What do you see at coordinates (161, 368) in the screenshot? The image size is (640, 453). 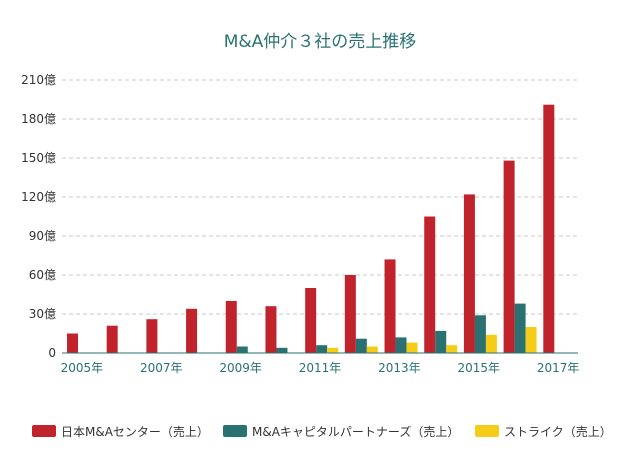 I see `x-tick-label: 2007年` at bounding box center [161, 368].